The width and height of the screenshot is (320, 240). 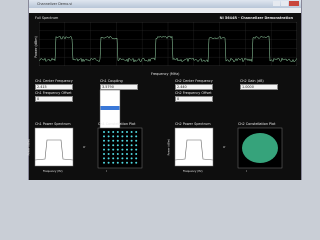 What do you see at coordinates (111, 81) in the screenshot?
I see `control-label: Ch1 Coupling` at bounding box center [111, 81].